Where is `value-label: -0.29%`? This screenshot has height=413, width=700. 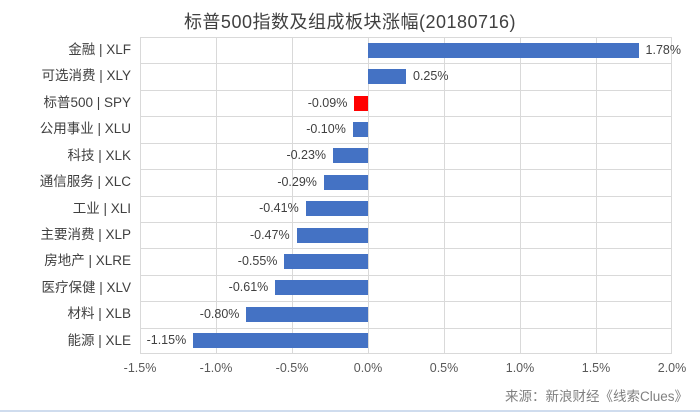
value-label: -0.29% is located at coordinates (297, 181).